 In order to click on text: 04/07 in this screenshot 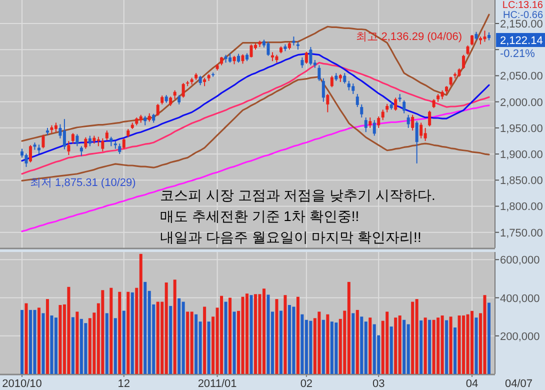, I will do `click(519, 384)`.